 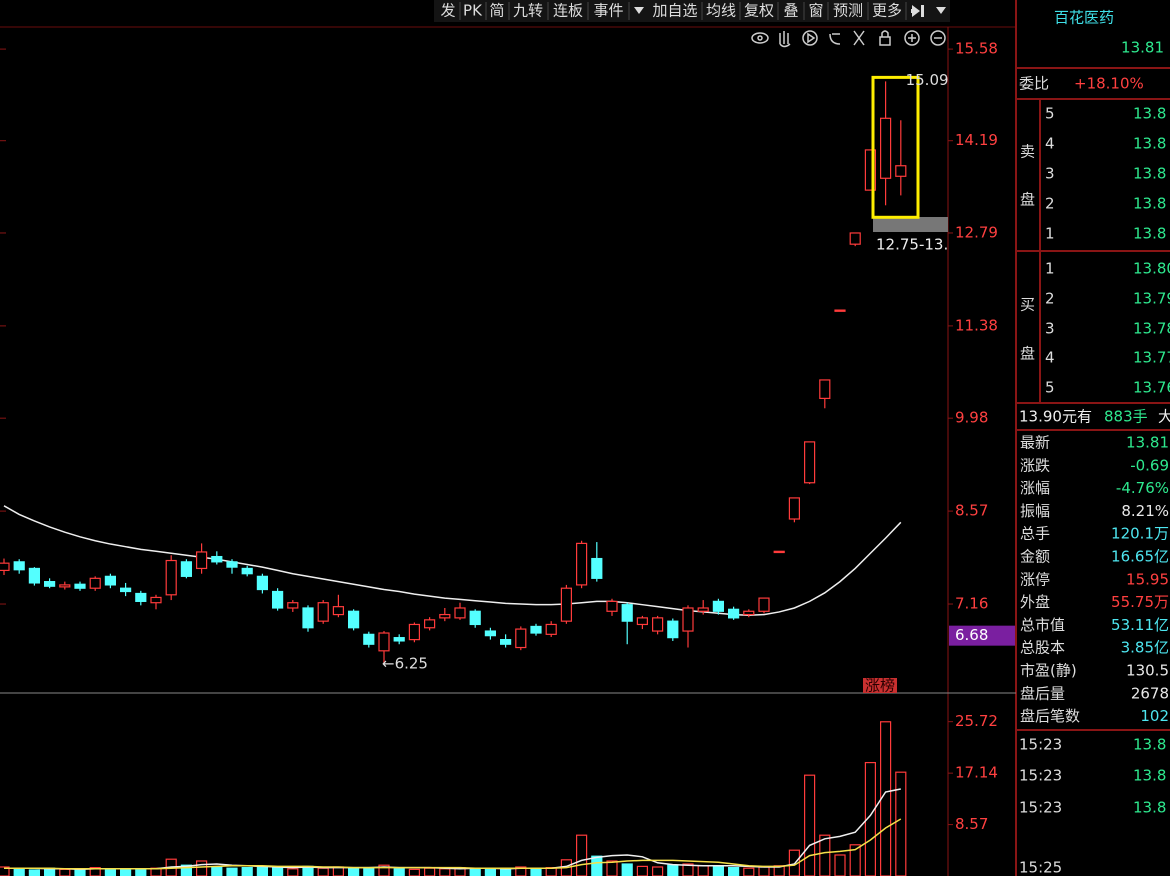 What do you see at coordinates (608, 11) in the screenshot?
I see `toolbar-button: 事件` at bounding box center [608, 11].